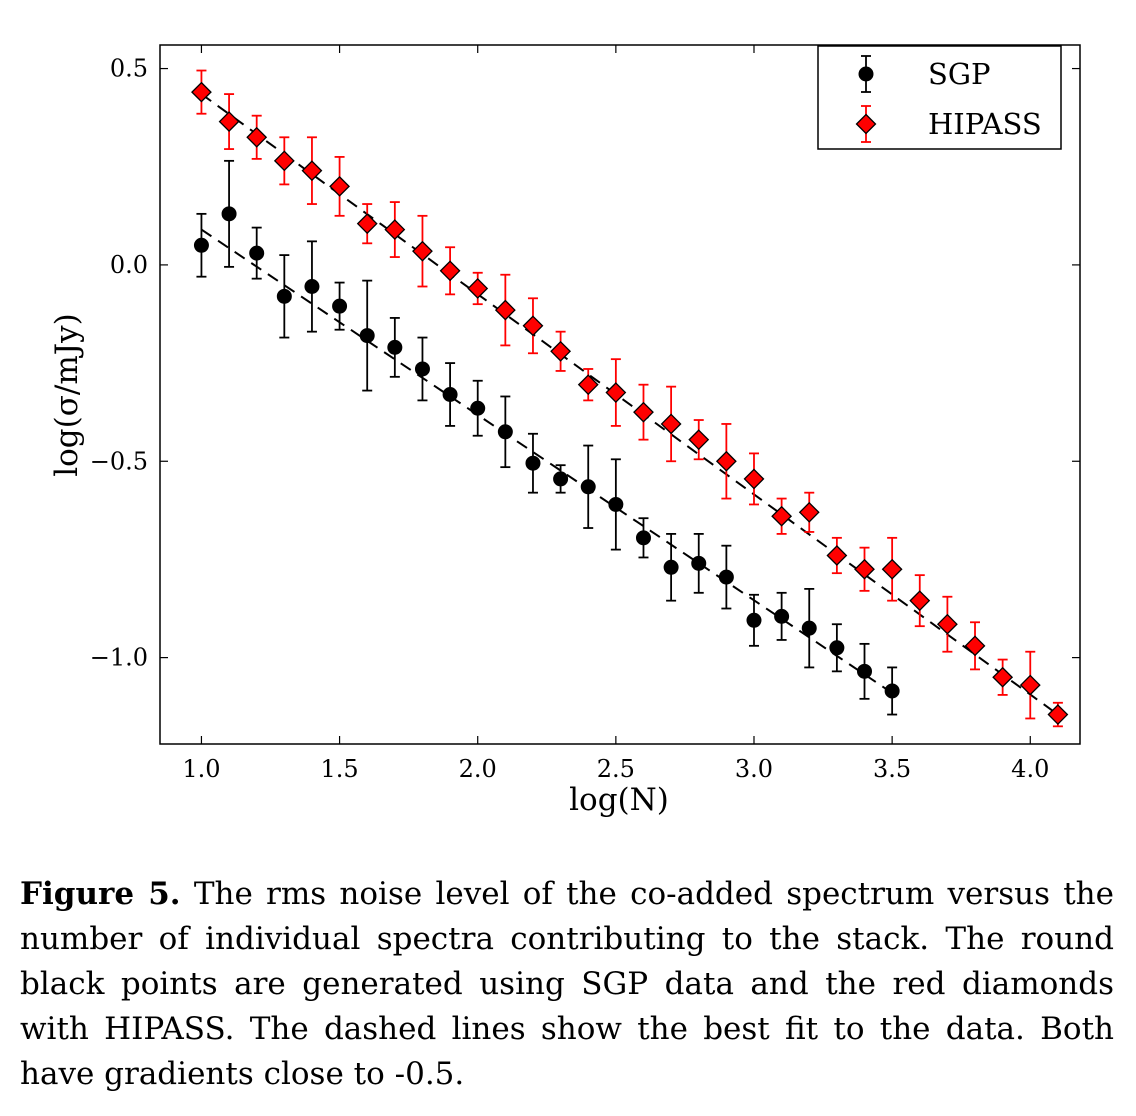  I want to click on legend: SGP HIPASS, so click(939, 97).